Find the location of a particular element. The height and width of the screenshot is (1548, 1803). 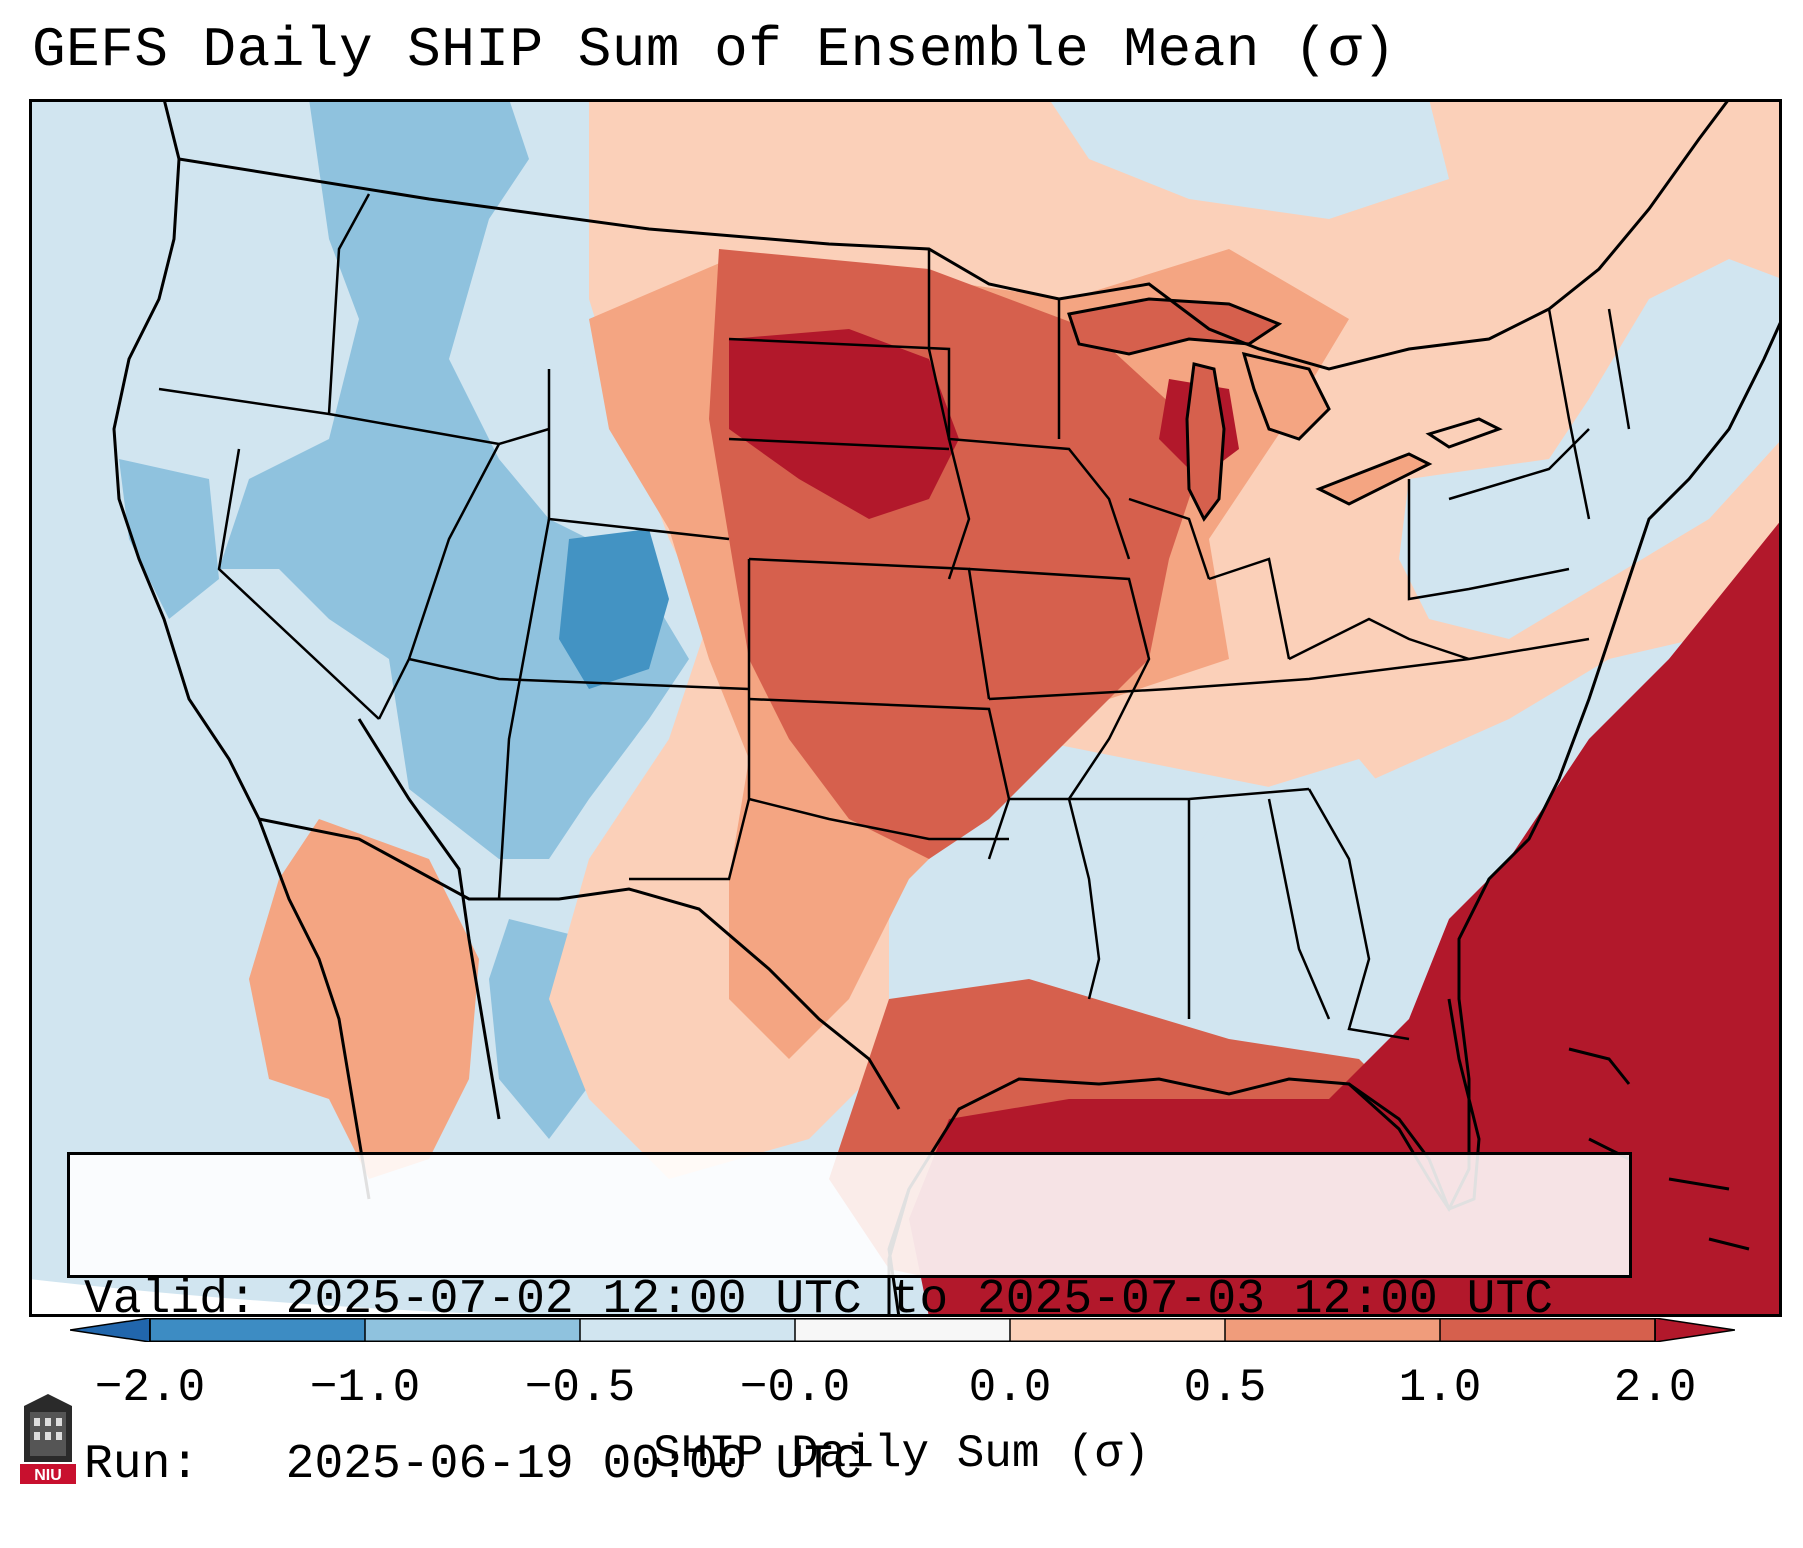

niu-logo: NIU is located at coordinates (48, 1439).